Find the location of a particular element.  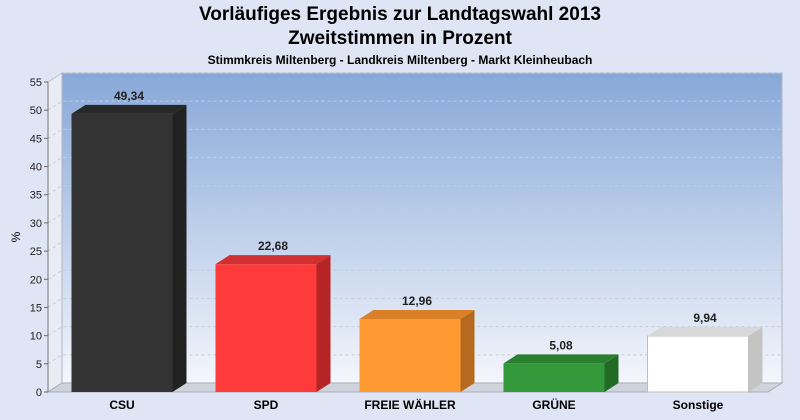

y-tick-label: 25 is located at coordinates (36, 252).